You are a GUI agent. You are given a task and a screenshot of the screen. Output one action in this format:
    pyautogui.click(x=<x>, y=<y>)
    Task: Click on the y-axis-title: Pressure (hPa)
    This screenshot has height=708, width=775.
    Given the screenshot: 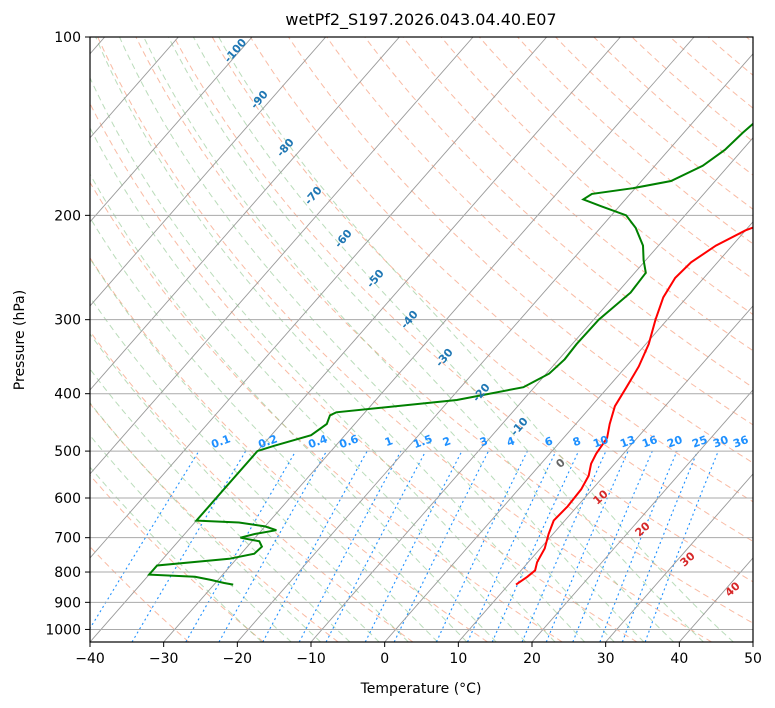 What is the action you would take?
    pyautogui.click(x=20, y=340)
    